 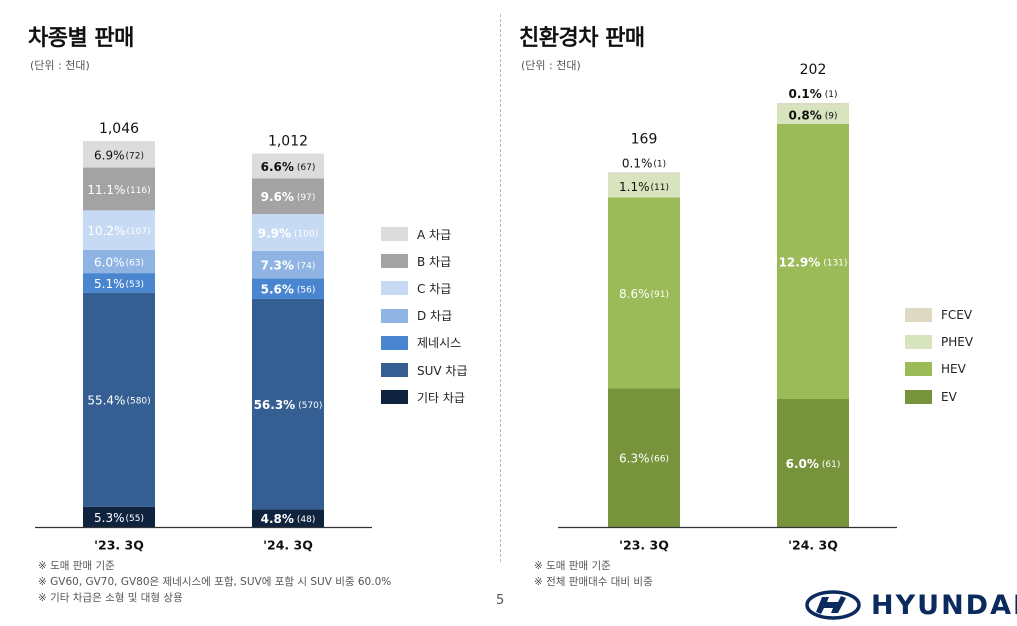 I want to click on legend-item: 제네시스, so click(x=421, y=343).